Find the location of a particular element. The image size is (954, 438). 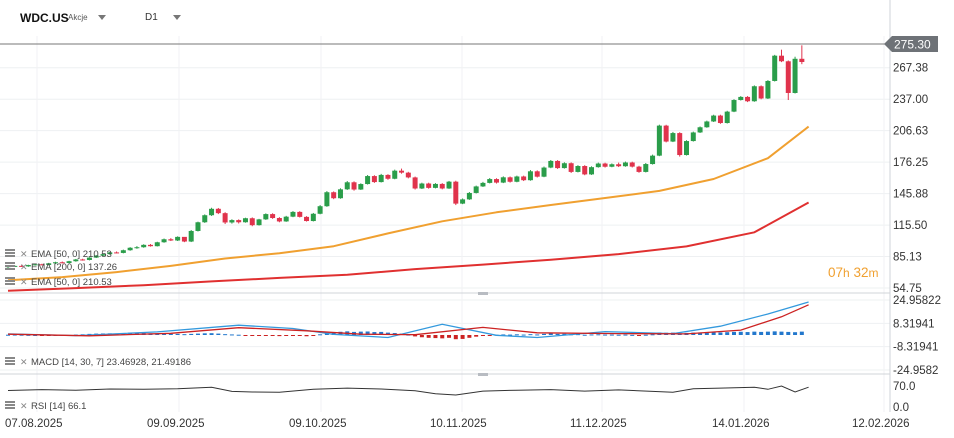

legend-text: EMA [200, 0] 137.26 is located at coordinates (74, 267).